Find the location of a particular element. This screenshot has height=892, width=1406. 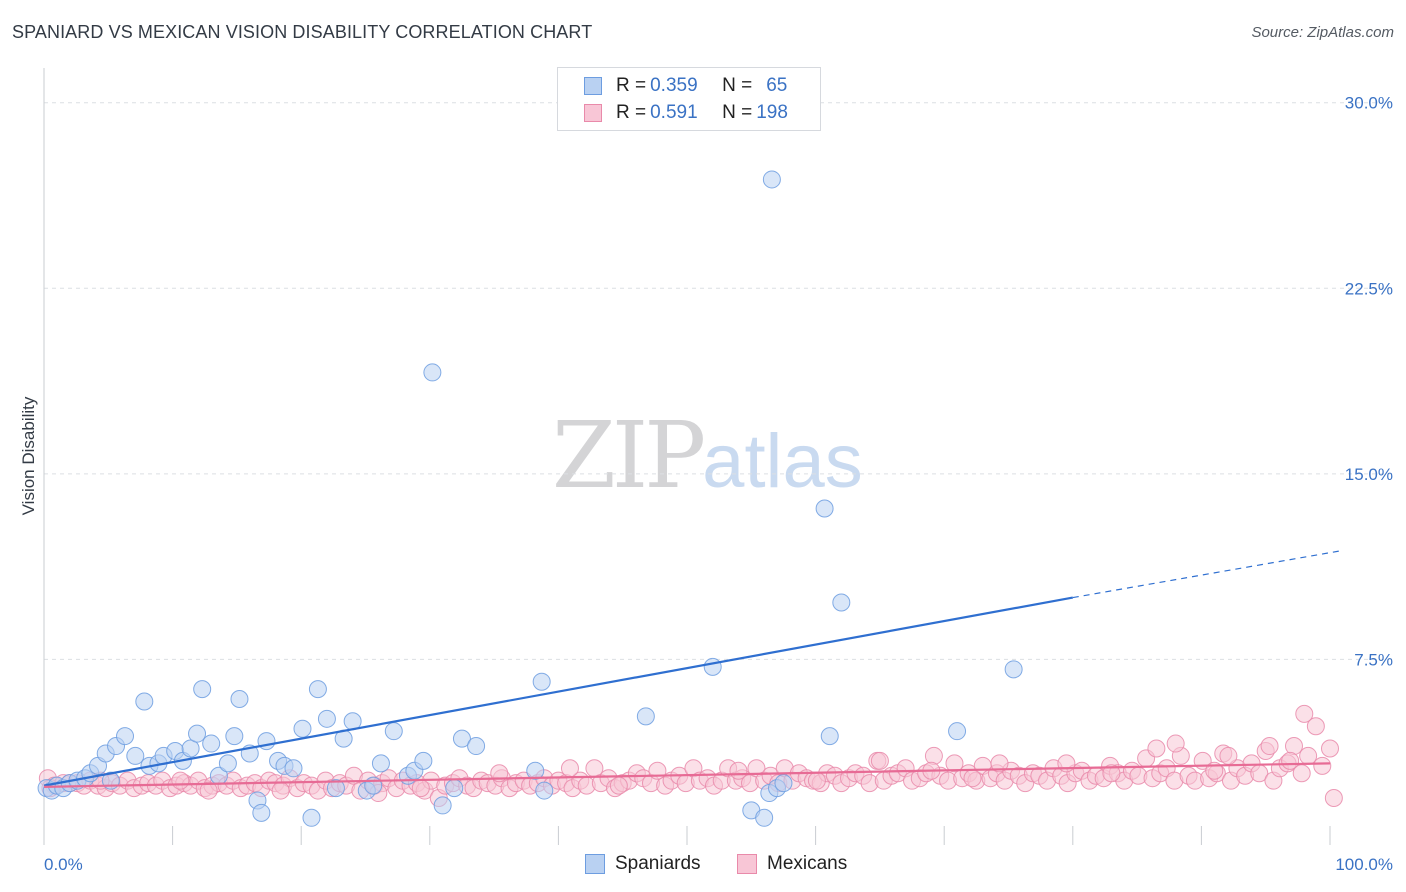

y-tick-label: 15.0% is located at coordinates (1369, 474).